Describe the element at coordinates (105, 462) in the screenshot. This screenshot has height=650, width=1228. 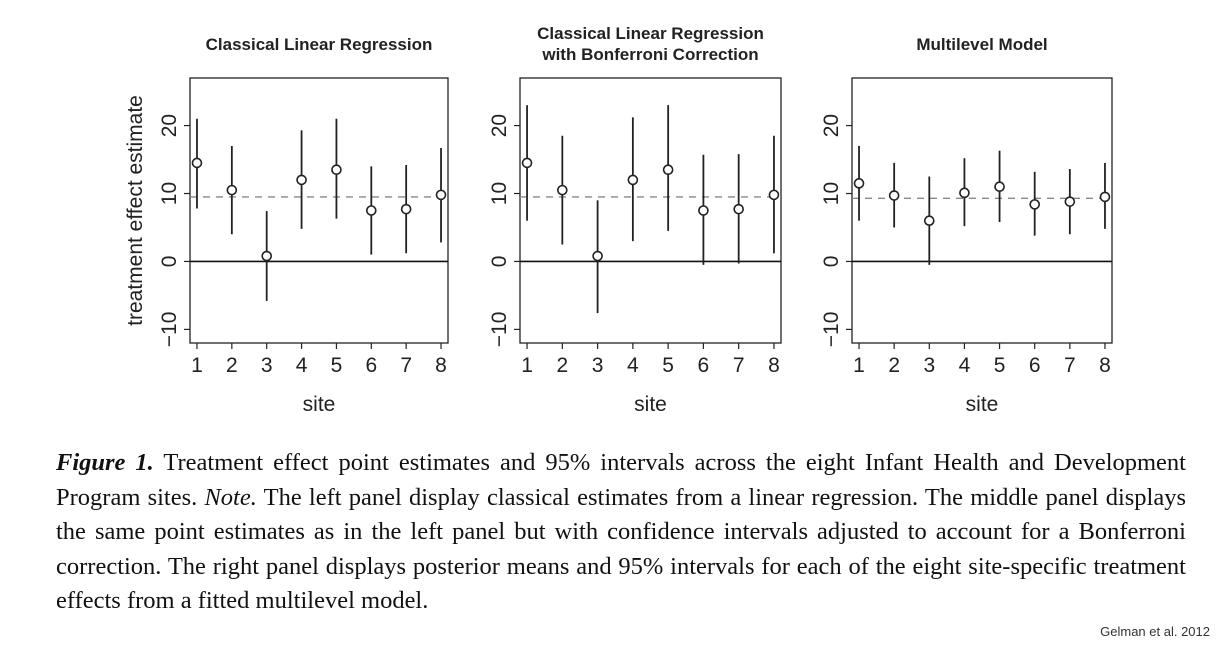
I see `caption-lead: Figure 1.` at that location.